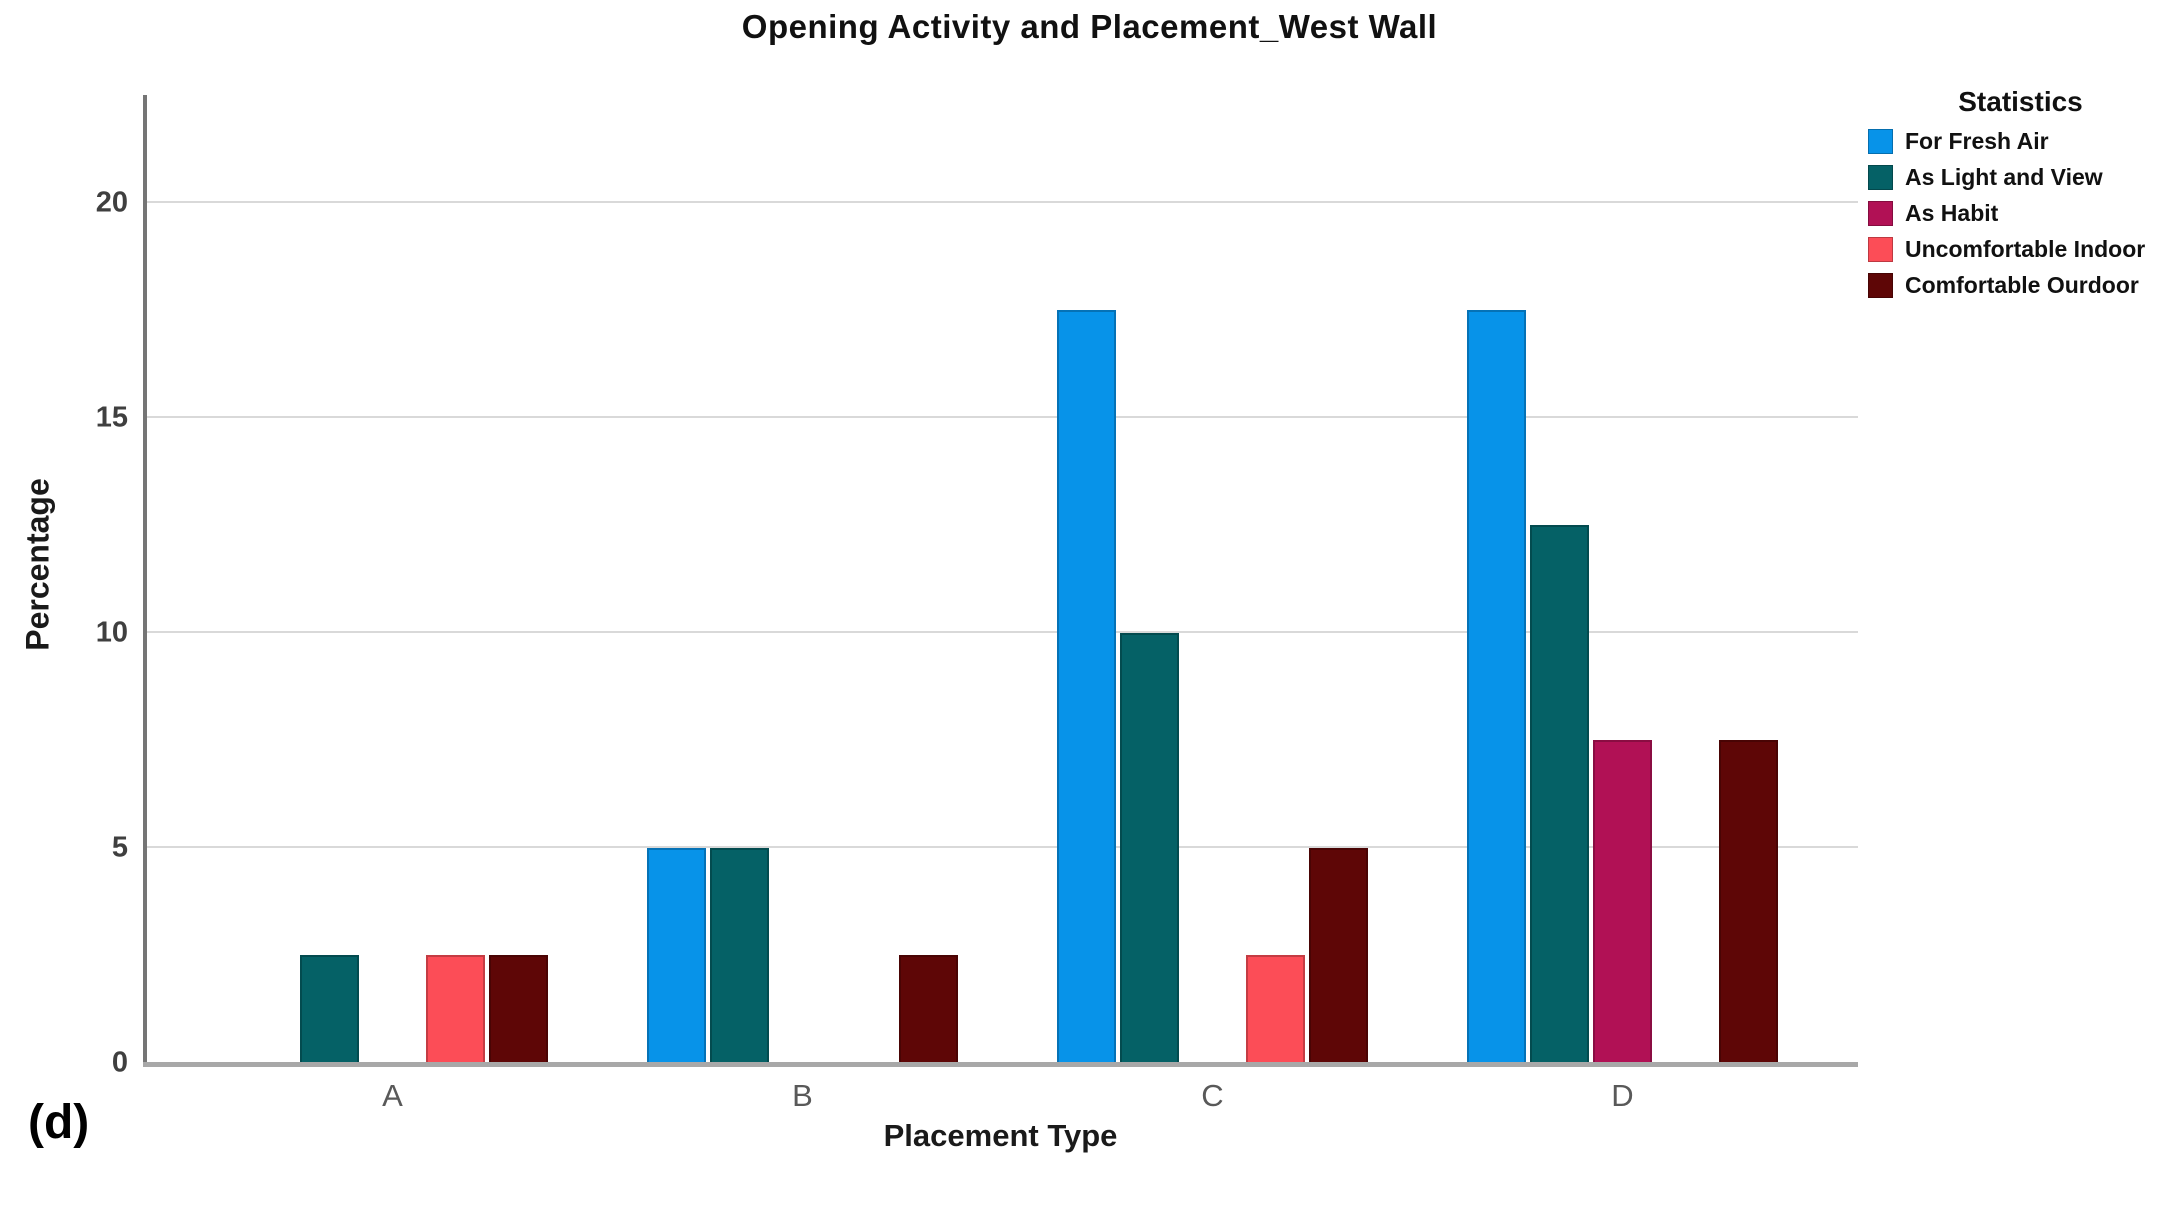 The width and height of the screenshot is (2179, 1208). I want to click on bar-B-for-fresh-air, so click(676, 955).